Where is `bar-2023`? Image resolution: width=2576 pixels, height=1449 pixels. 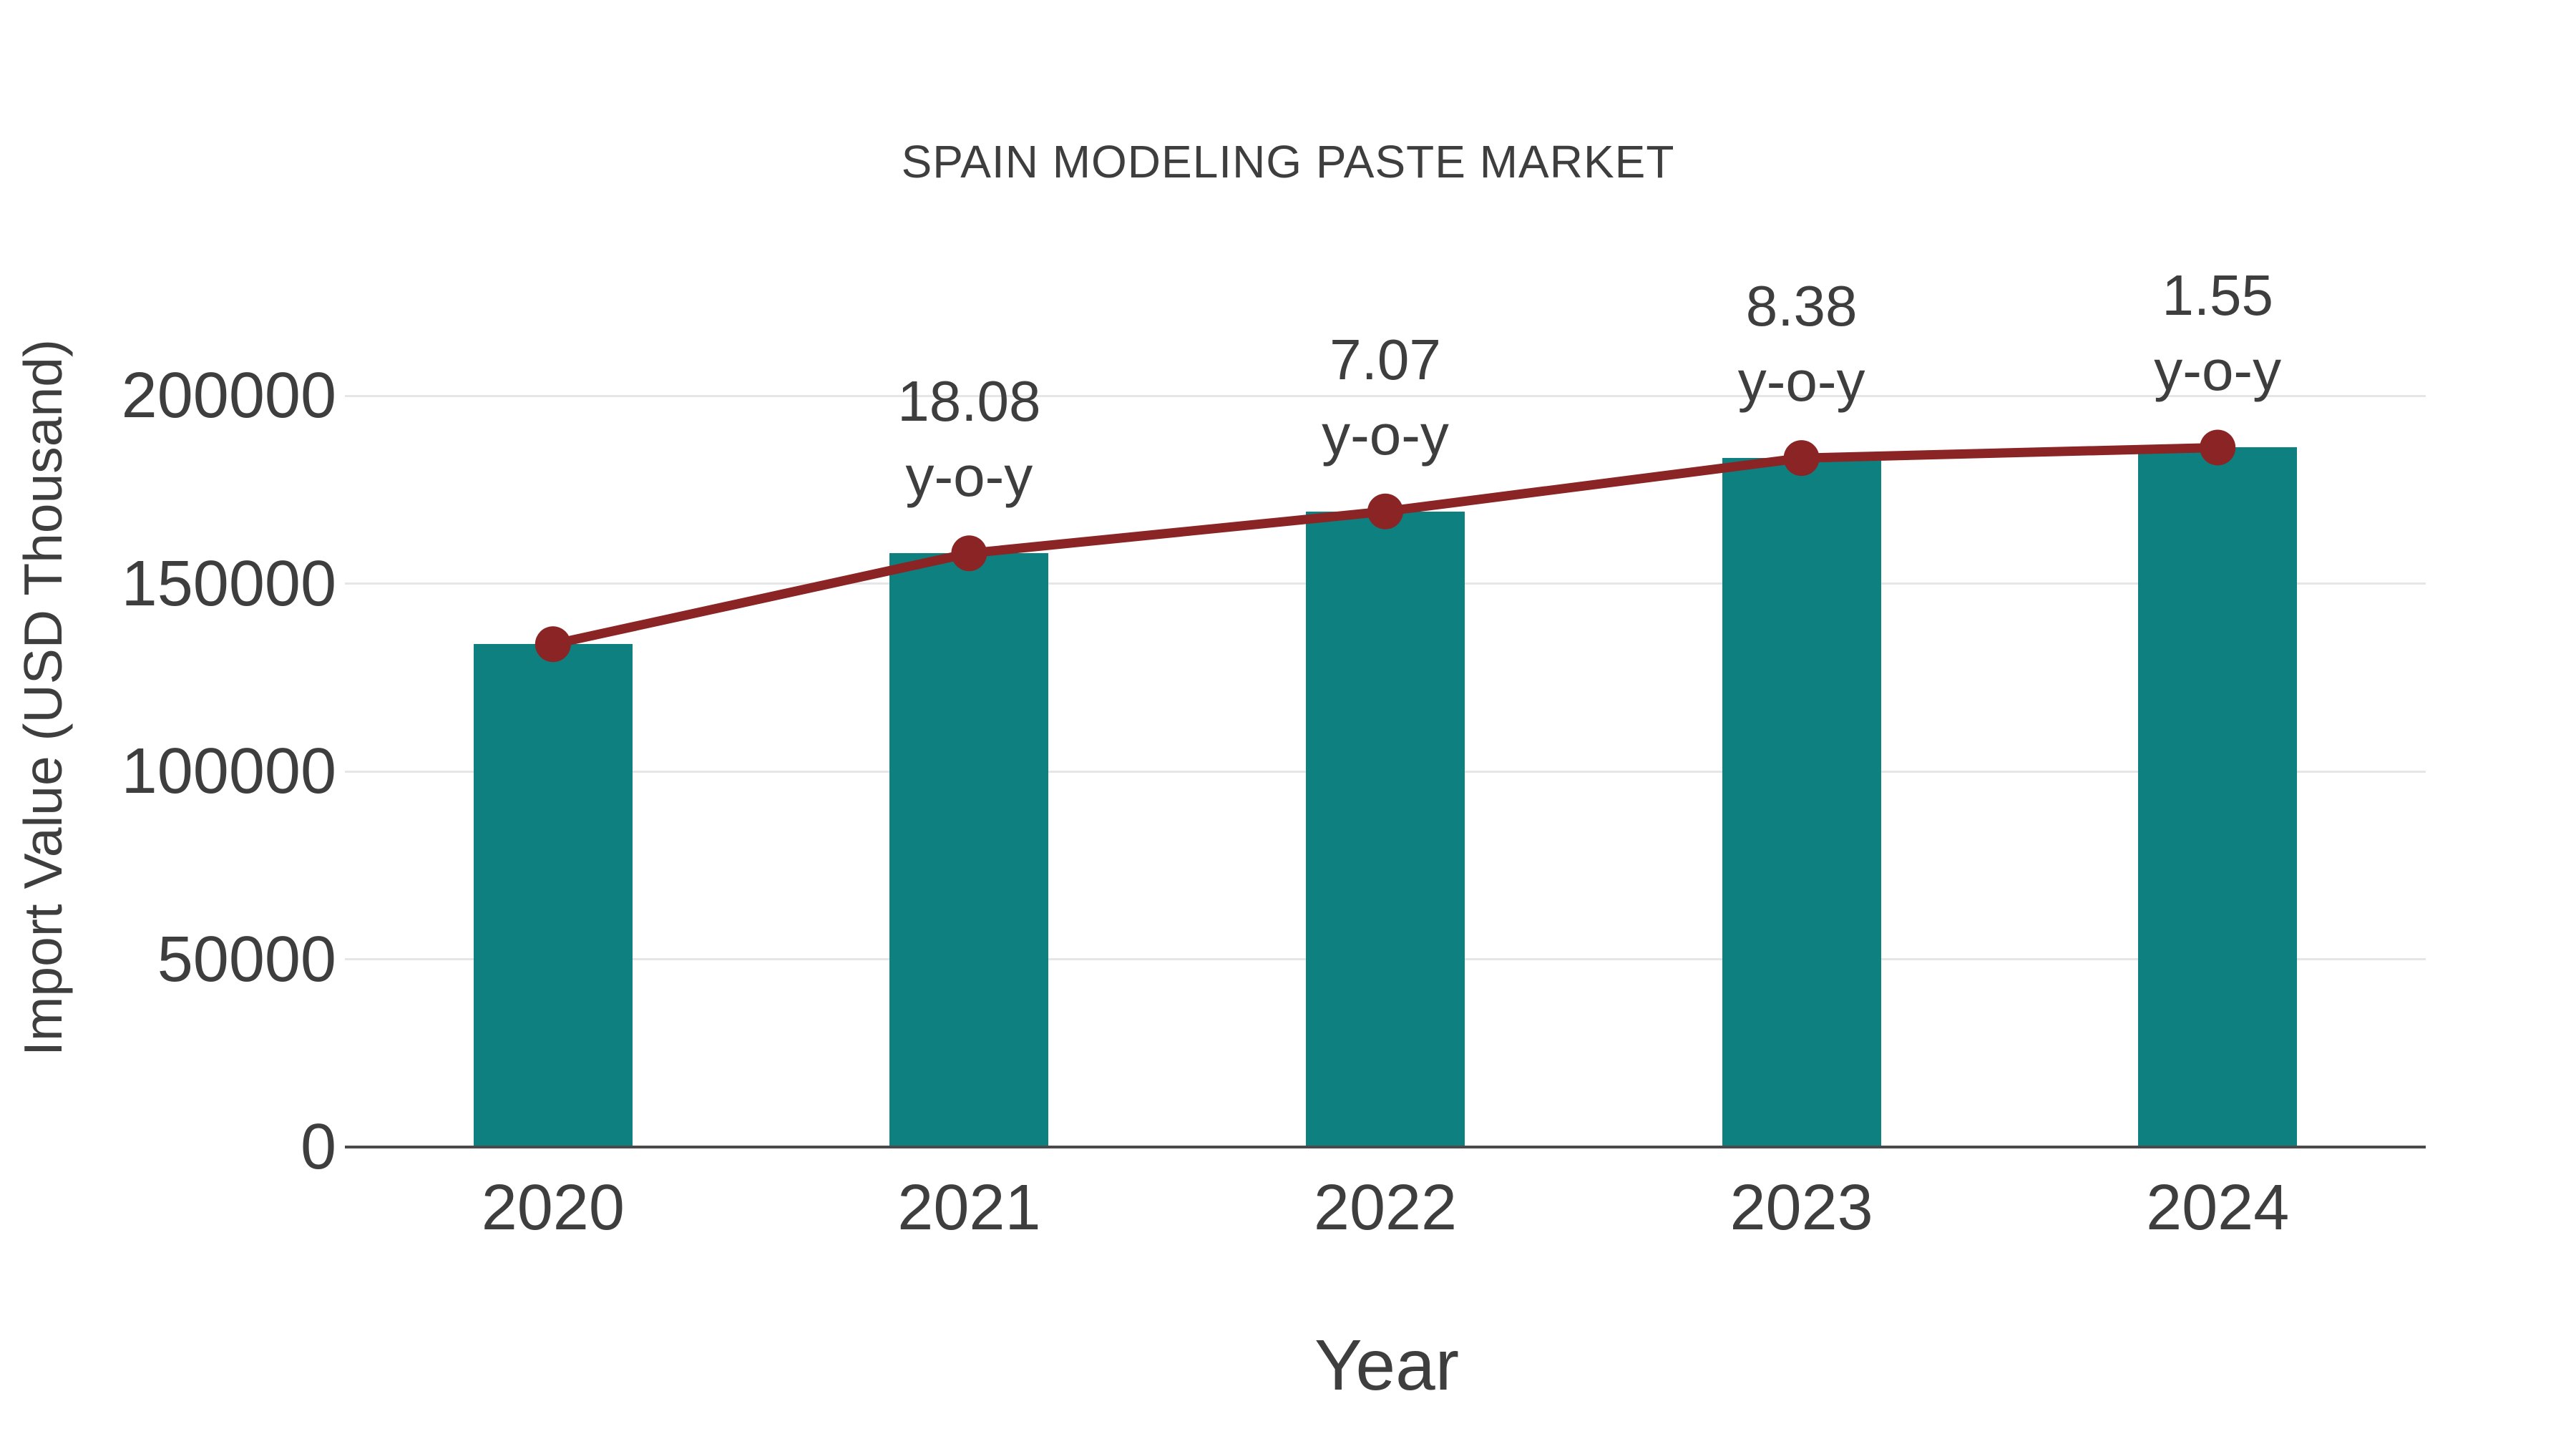 bar-2023 is located at coordinates (1801, 802).